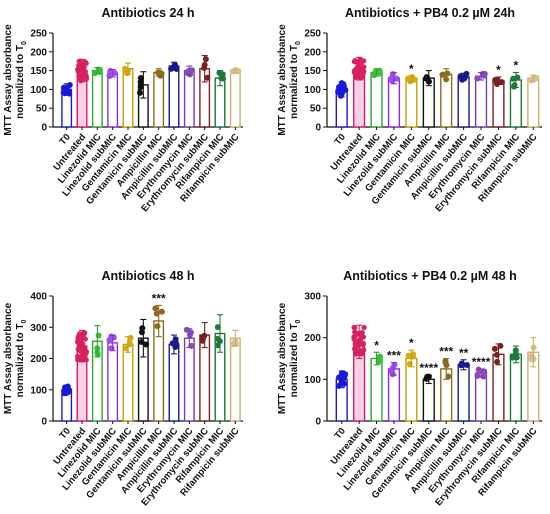  I want to click on chart-title: Antibiotics + PB4 0.2 µM 48 h, so click(430, 276).